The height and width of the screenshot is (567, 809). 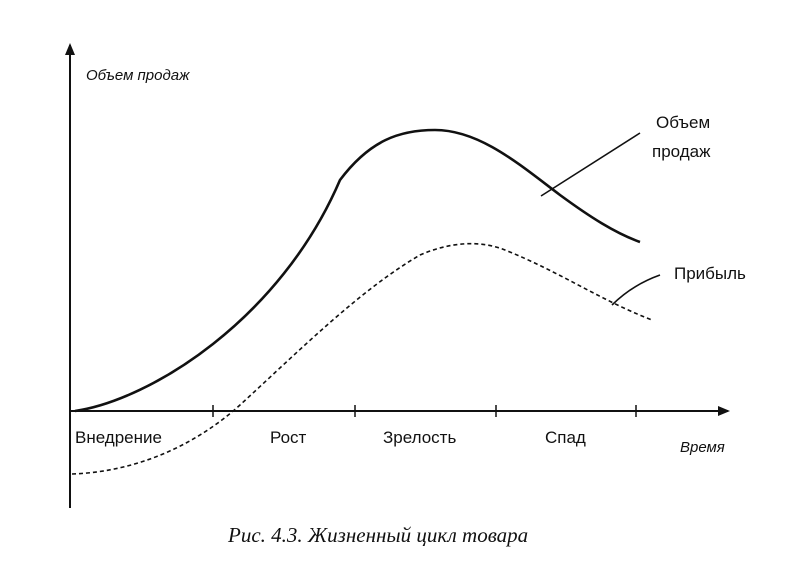 What do you see at coordinates (683, 122) in the screenshot?
I see `sales-curve-label-line1: Объем` at bounding box center [683, 122].